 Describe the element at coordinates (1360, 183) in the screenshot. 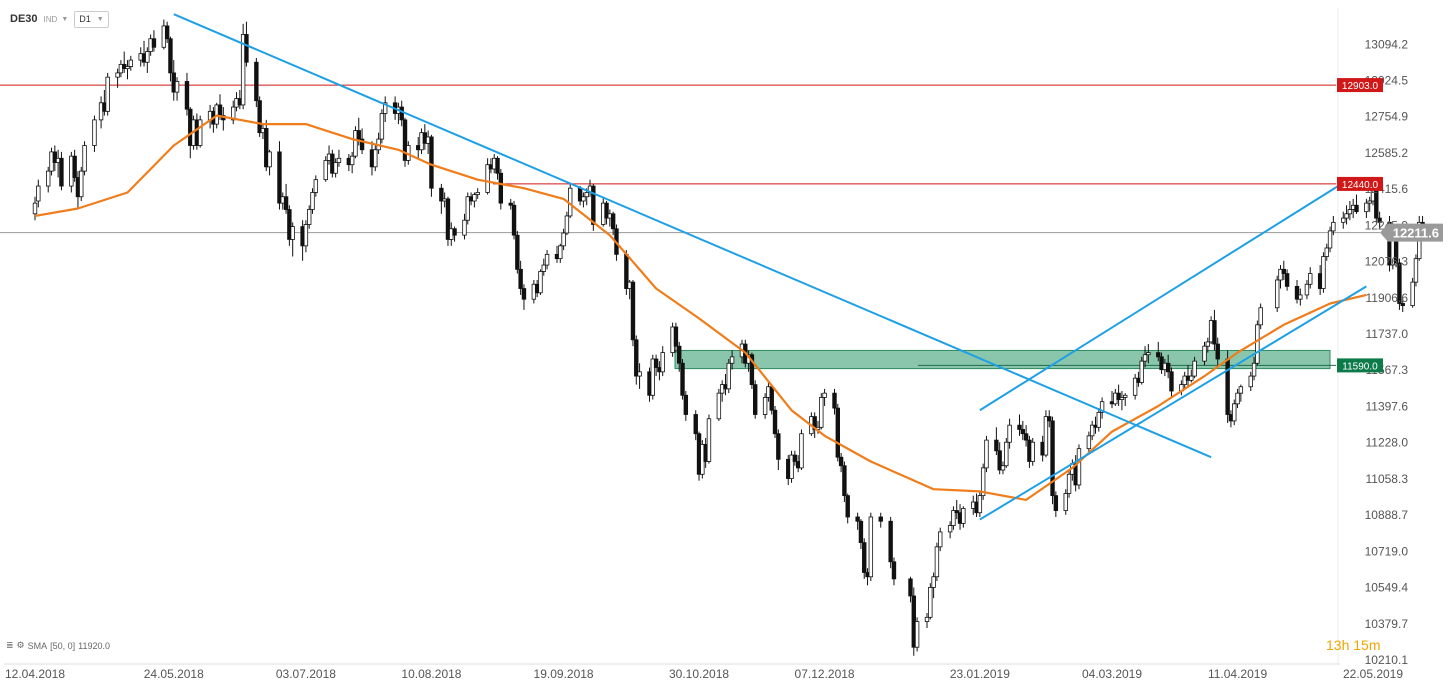

I see `resistance-price-tag` at that location.